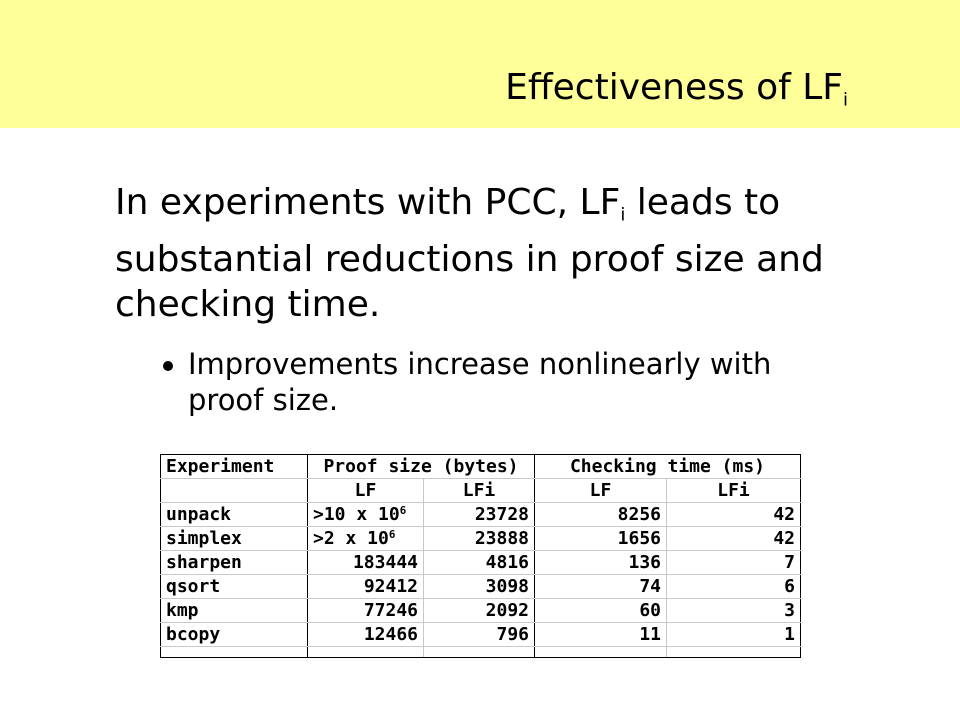 This screenshot has height=720, width=960. Describe the element at coordinates (234, 562) in the screenshot. I see `experiment-name: sharpen` at that location.